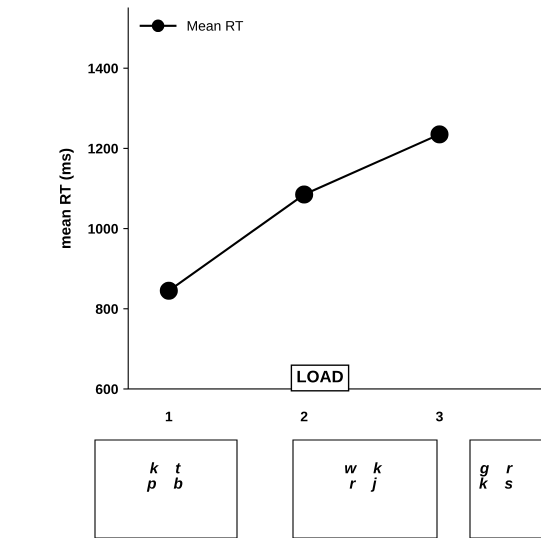 The image size is (541, 538). Describe the element at coordinates (169, 417) in the screenshot. I see `x-tick-label: 1` at that location.